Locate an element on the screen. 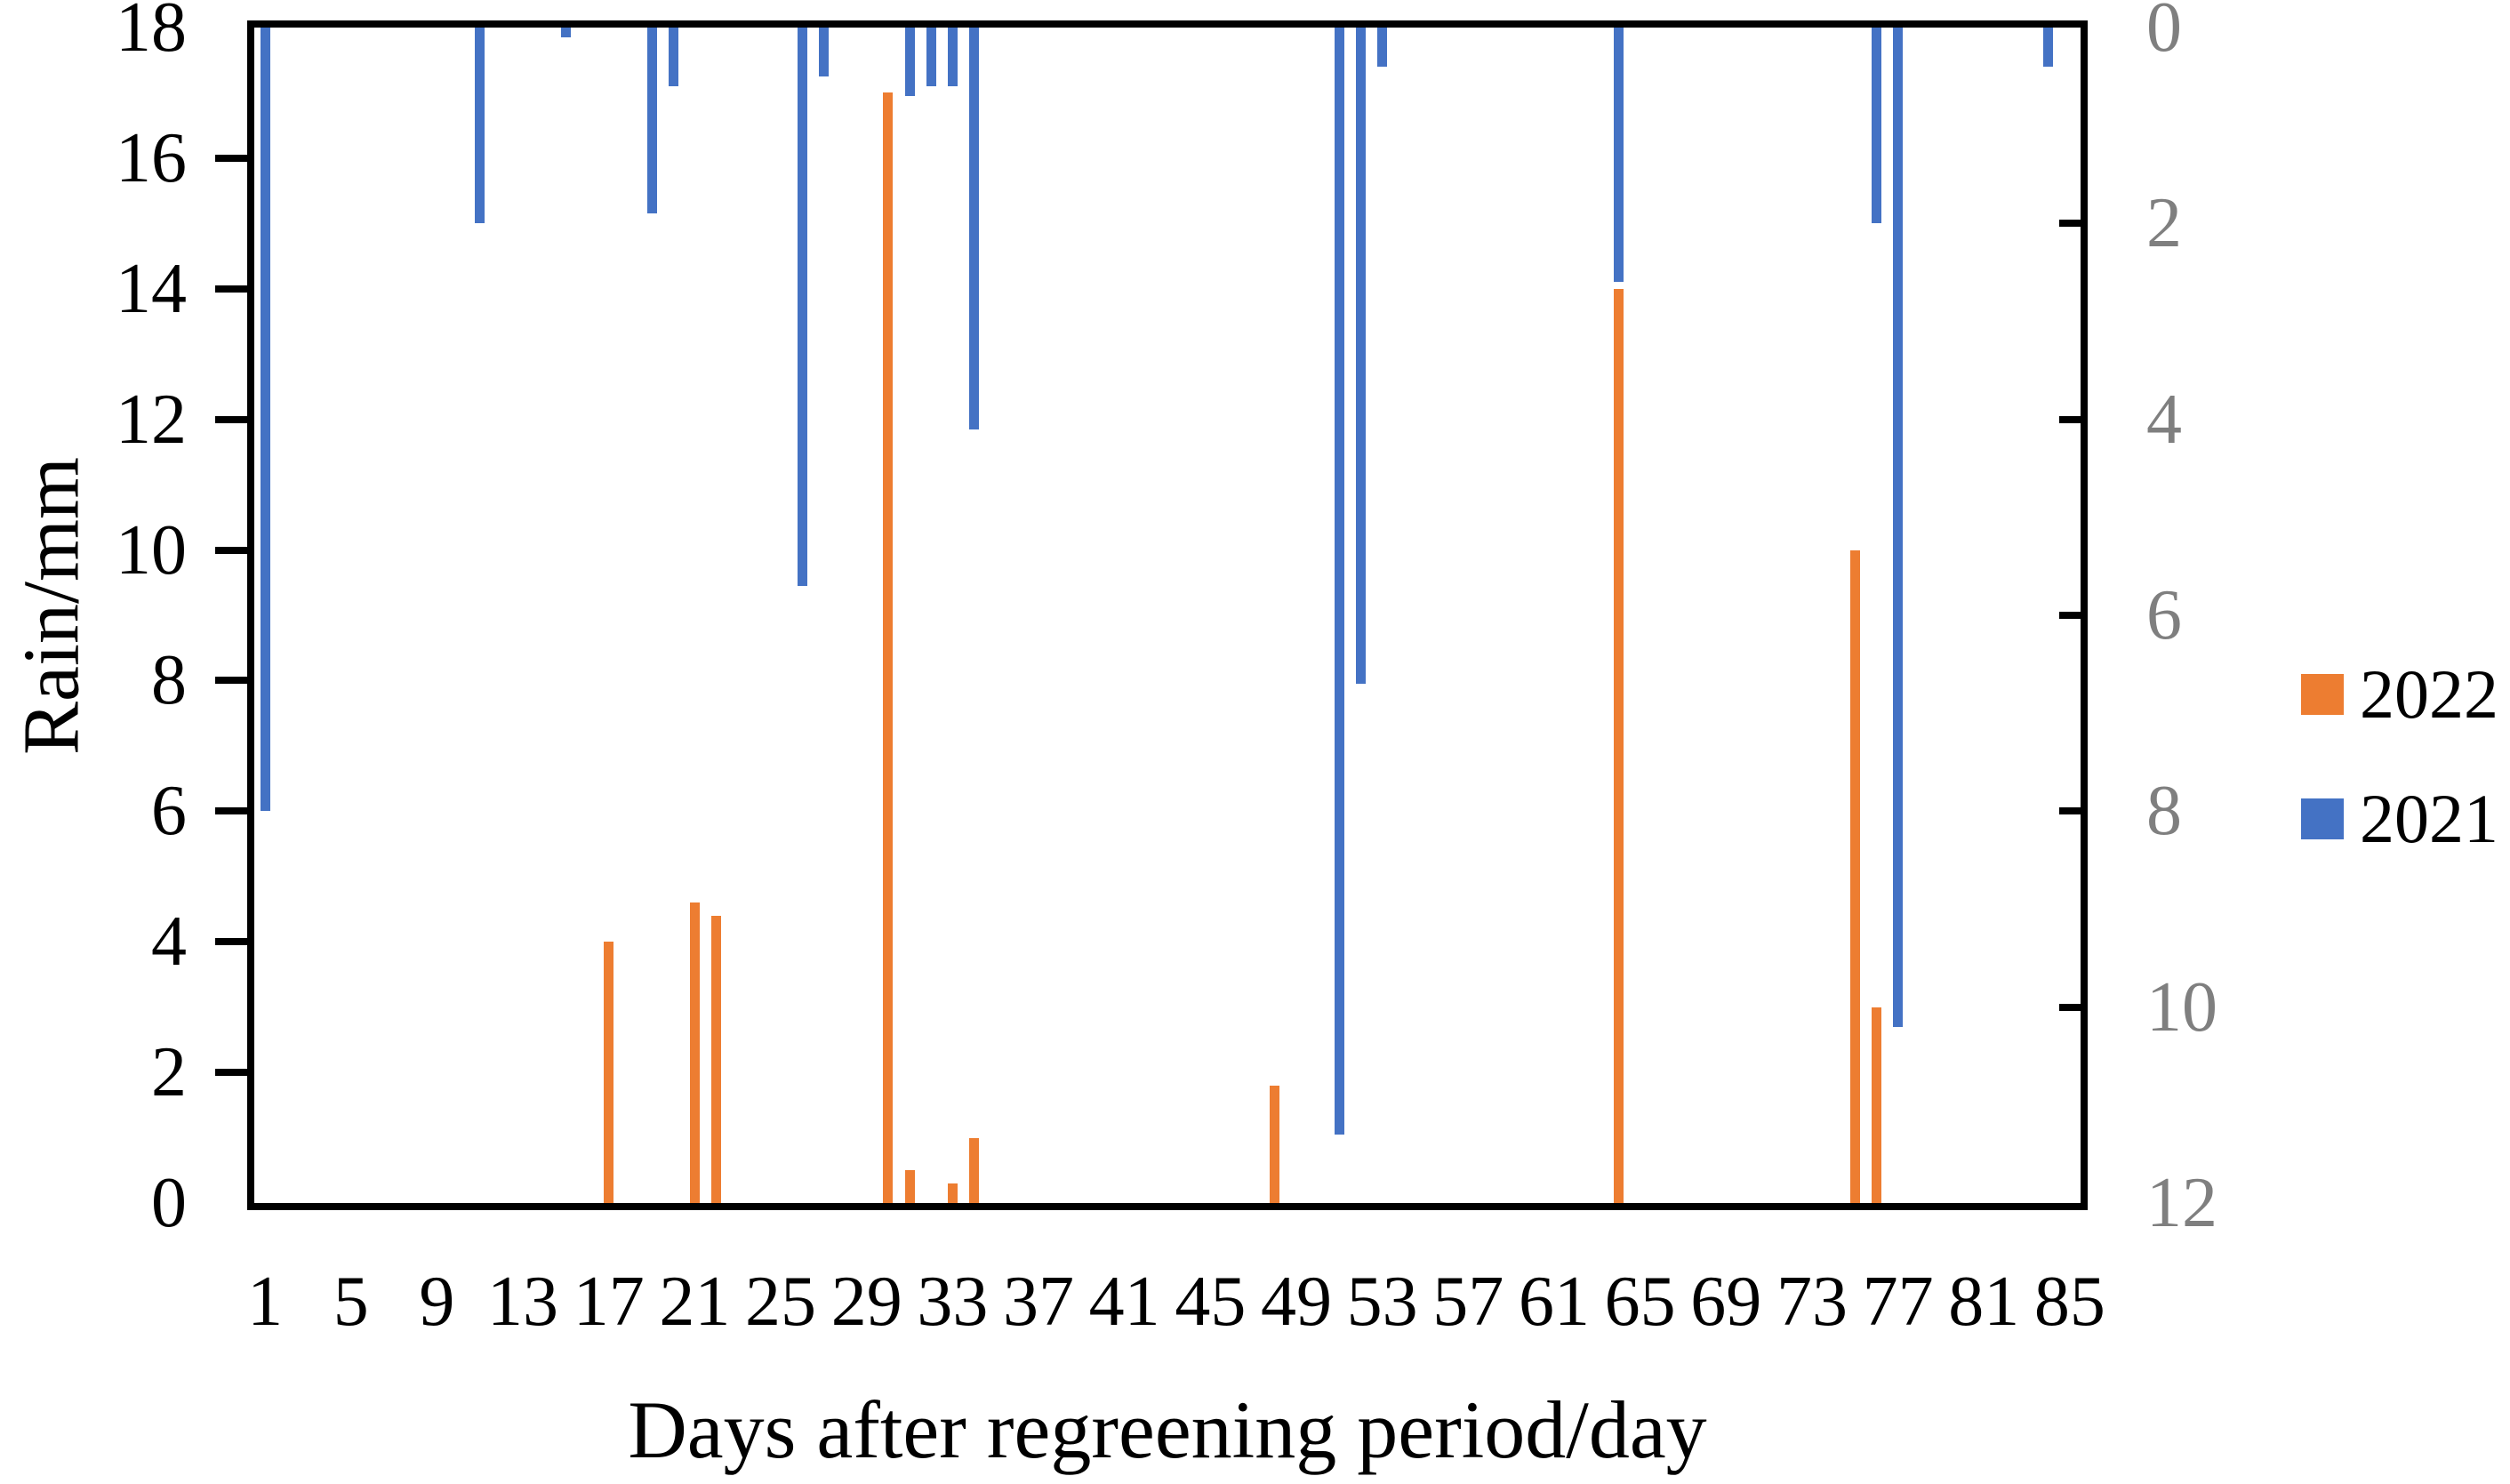 This screenshot has width=2510, height=1484. x-axis-label-73: 73 is located at coordinates (1812, 1302).